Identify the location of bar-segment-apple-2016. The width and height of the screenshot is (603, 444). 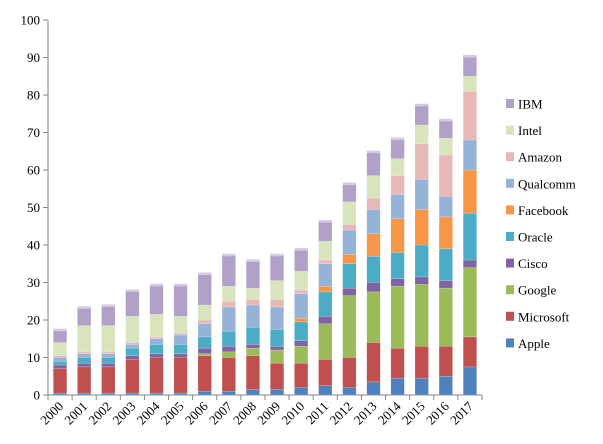
(445, 386).